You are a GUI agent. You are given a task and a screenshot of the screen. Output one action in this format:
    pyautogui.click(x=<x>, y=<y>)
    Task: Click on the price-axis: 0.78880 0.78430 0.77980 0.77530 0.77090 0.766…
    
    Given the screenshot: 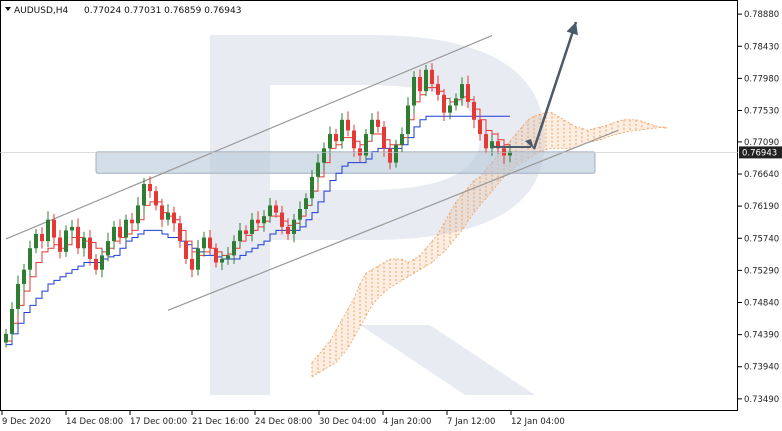 What is the action you would take?
    pyautogui.click(x=758, y=207)
    